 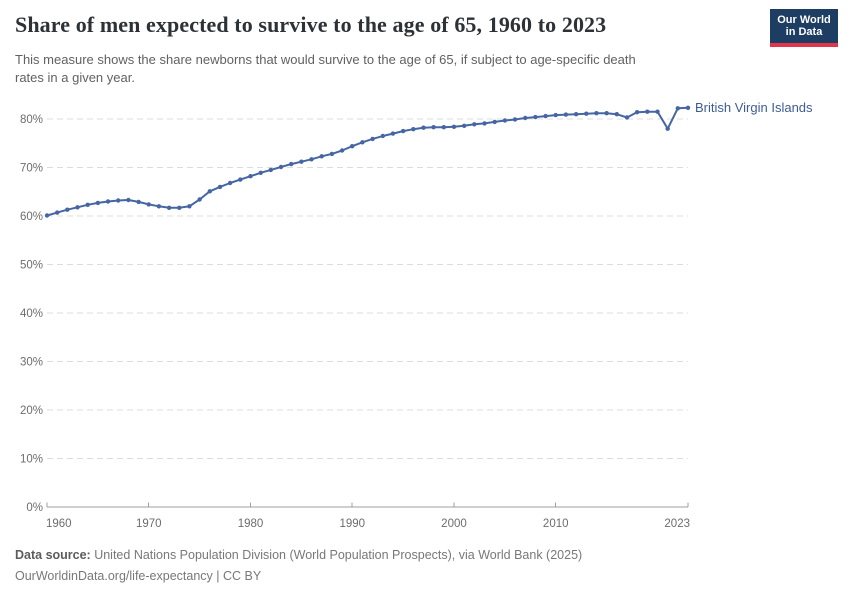 I want to click on y-axis-label: 30%, so click(x=31, y=363).